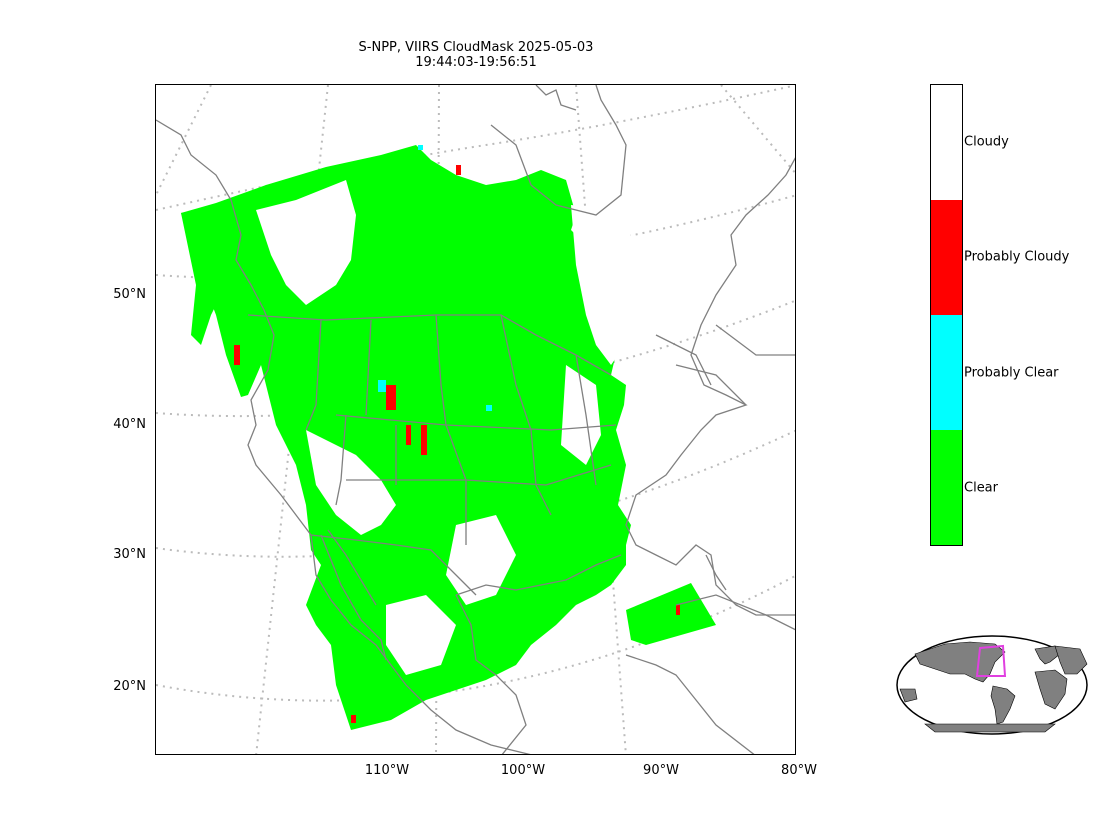 The width and height of the screenshot is (1120, 840). I want to click on lat-label-40n: 40°N, so click(129, 424).